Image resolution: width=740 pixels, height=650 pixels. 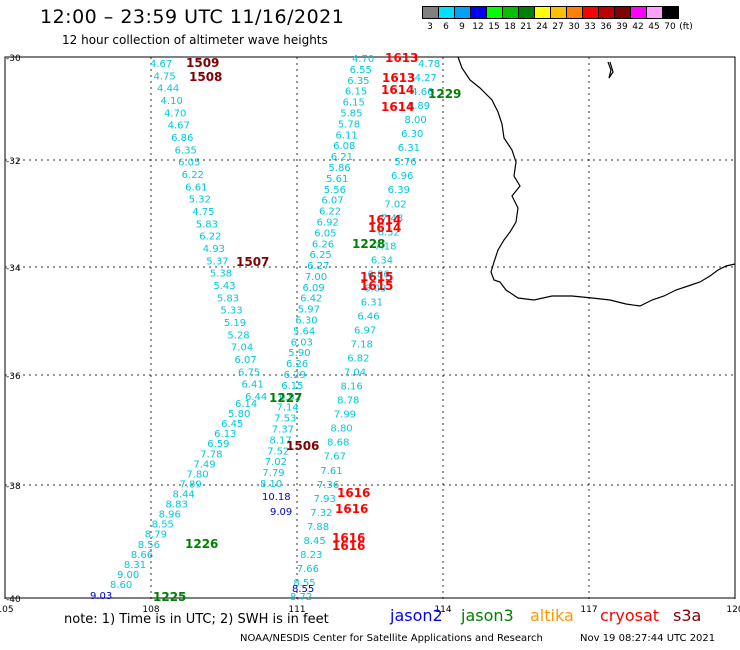 What do you see at coordinates (252, 385) in the screenshot?
I see `wave-height-value: 6.41` at bounding box center [252, 385].